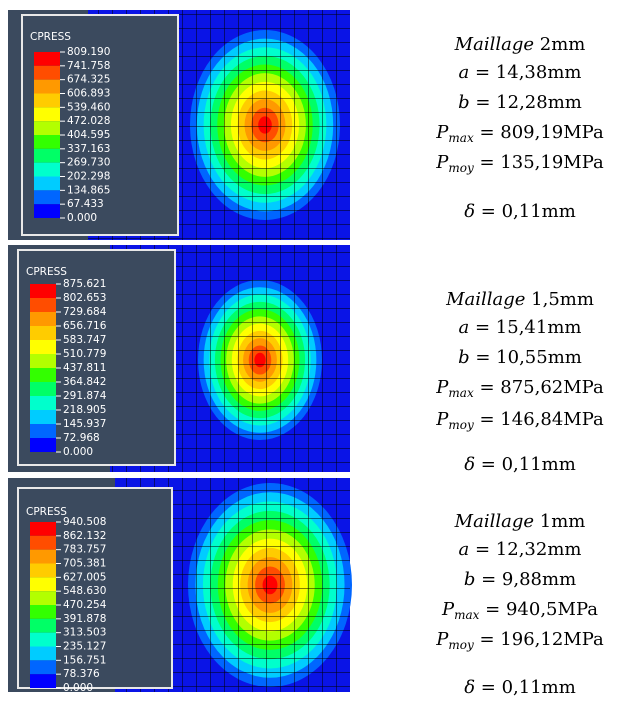 The width and height of the screenshot is (627, 706). What do you see at coordinates (525, 211) in the screenshot?
I see `caption-value: = 0,11mm` at bounding box center [525, 211].